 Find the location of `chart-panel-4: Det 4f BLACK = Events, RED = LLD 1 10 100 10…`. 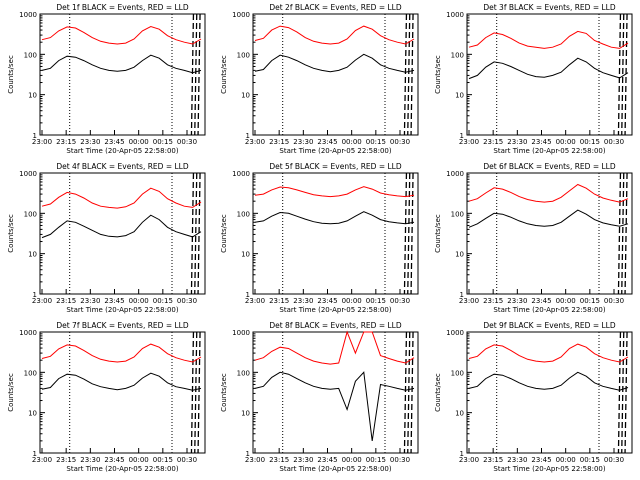

chart-panel-4: Det 4f BLACK = Events, RED = LLD 1 10 100 10… is located at coordinates (106, 238).